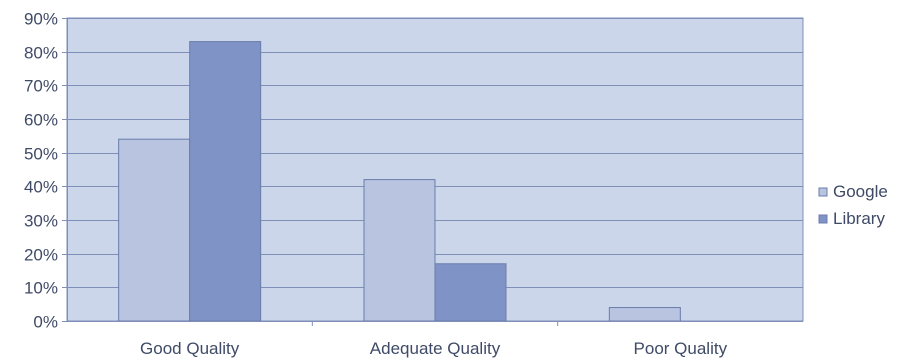  I want to click on y-tick-label: 0%, so click(45, 322).